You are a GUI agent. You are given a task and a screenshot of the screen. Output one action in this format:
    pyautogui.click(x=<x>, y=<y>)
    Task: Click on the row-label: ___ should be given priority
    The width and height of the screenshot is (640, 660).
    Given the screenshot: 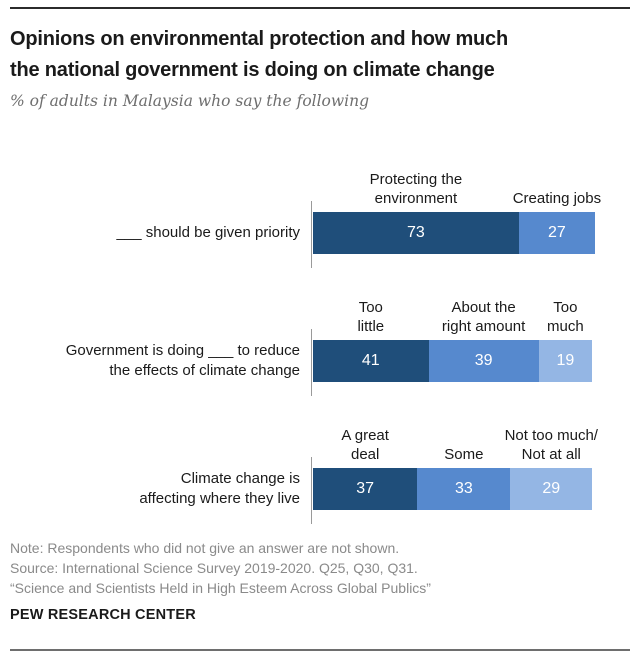 What is the action you would take?
    pyautogui.click(x=150, y=233)
    